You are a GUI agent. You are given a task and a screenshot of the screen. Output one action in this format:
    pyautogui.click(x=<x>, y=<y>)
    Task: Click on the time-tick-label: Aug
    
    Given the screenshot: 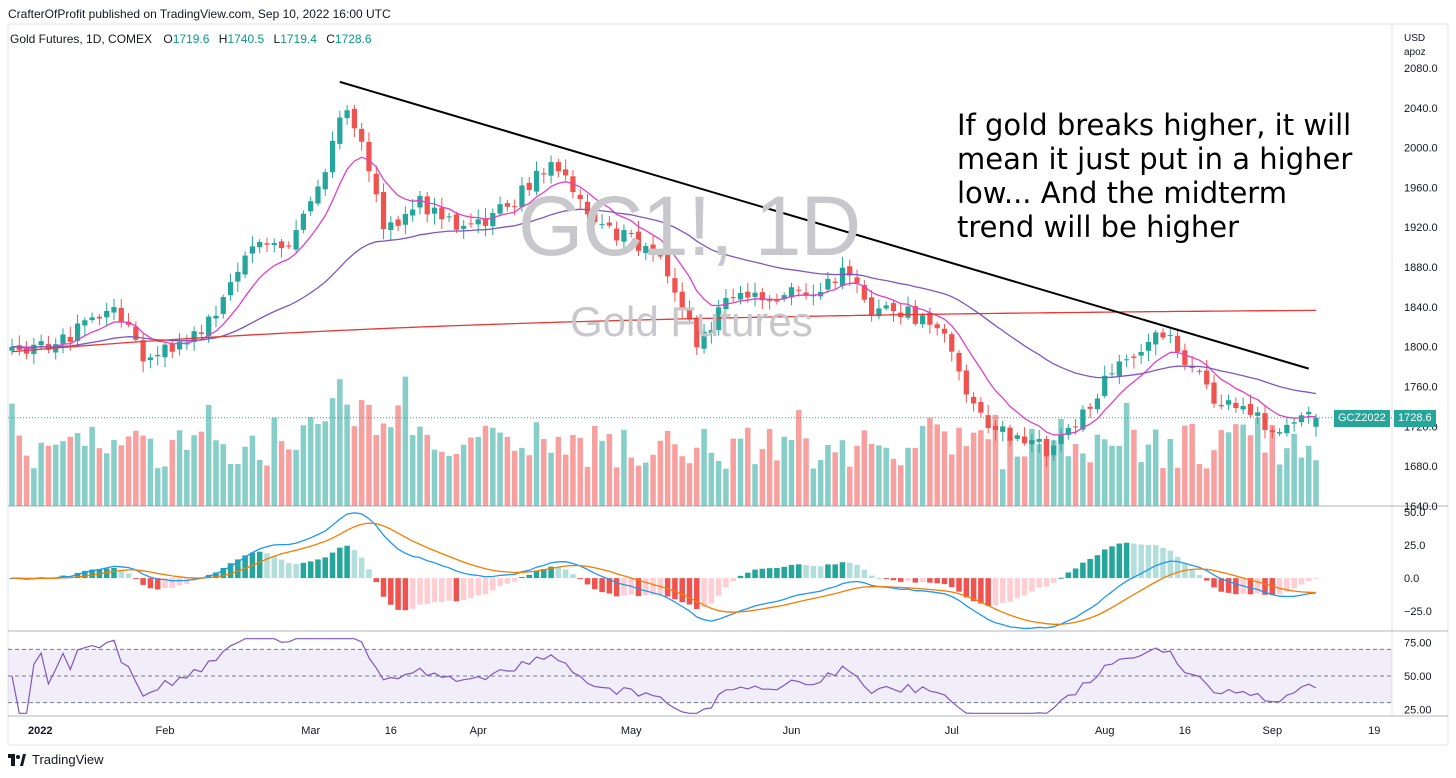 What is the action you would take?
    pyautogui.click(x=1105, y=731)
    